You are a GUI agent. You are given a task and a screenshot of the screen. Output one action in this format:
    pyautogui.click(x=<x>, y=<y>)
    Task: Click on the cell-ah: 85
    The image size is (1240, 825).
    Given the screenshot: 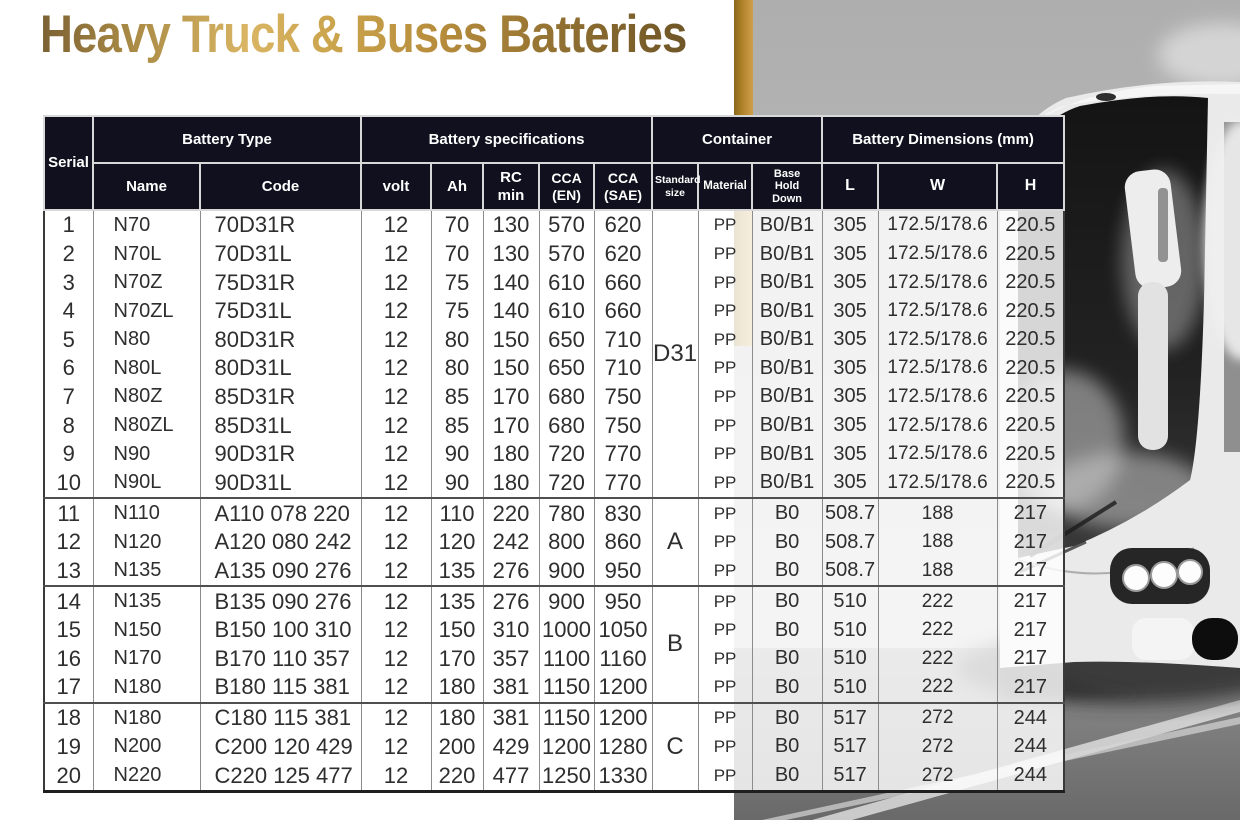 What is the action you would take?
    pyautogui.click(x=457, y=425)
    